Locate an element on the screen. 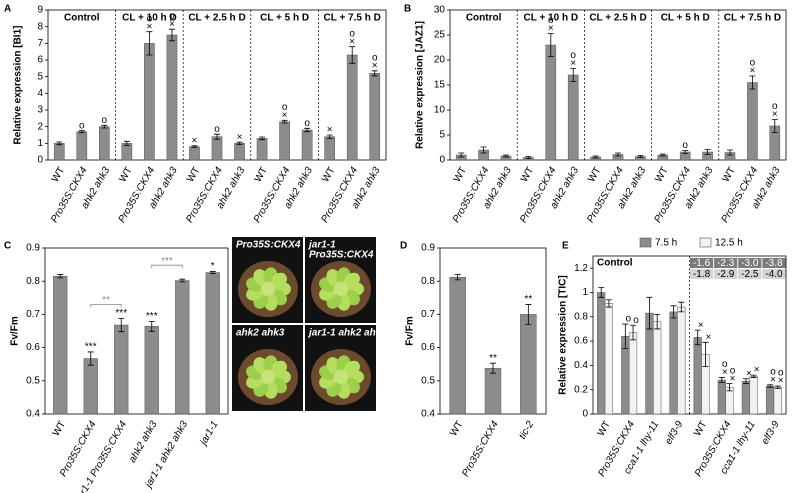 This screenshot has width=792, height=493. photo-label: jar1-1 ahk2 ahk3 is located at coordinates (347, 333).